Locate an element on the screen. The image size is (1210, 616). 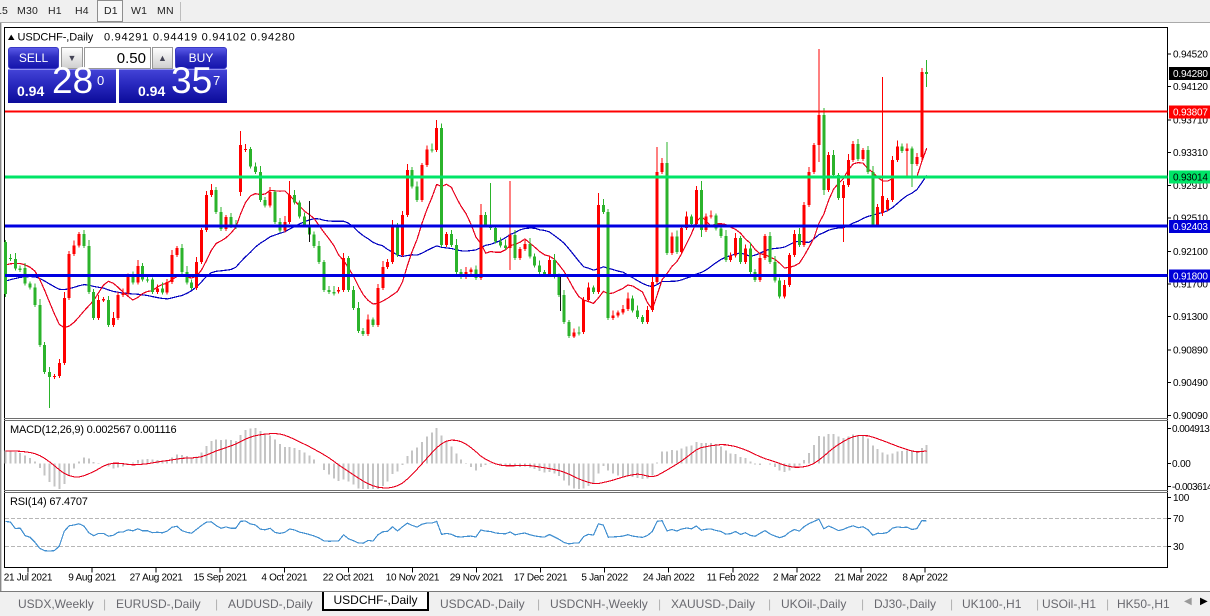
svg-text: 2 Mar 2022 is located at coordinates (797, 578).